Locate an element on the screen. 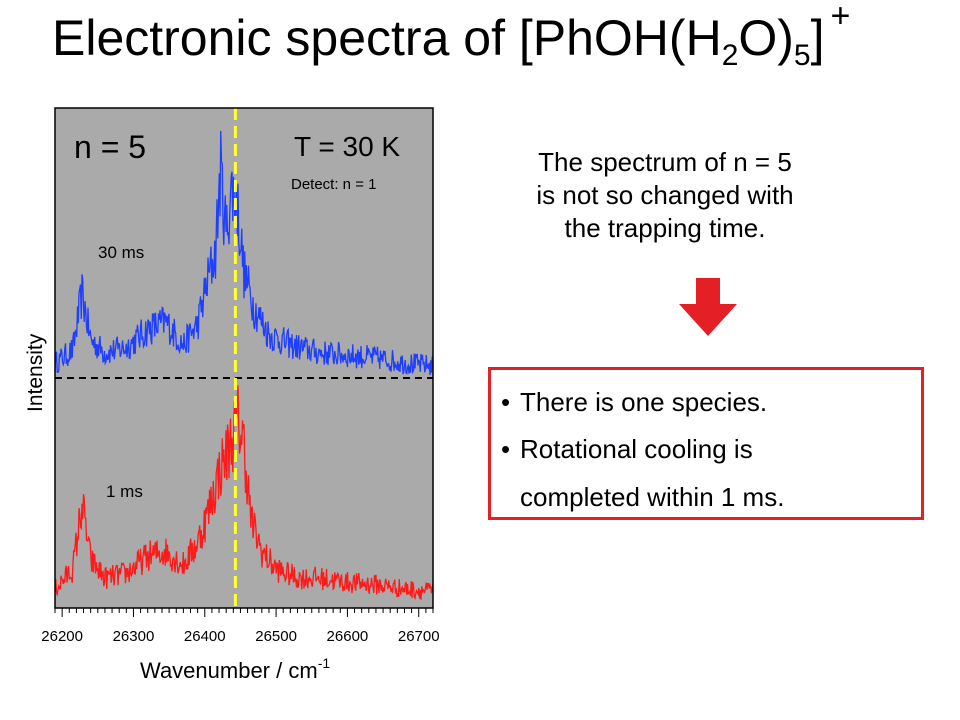 The height and width of the screenshot is (720, 960). description-line-2: is not so changed with is located at coordinates (665, 195).